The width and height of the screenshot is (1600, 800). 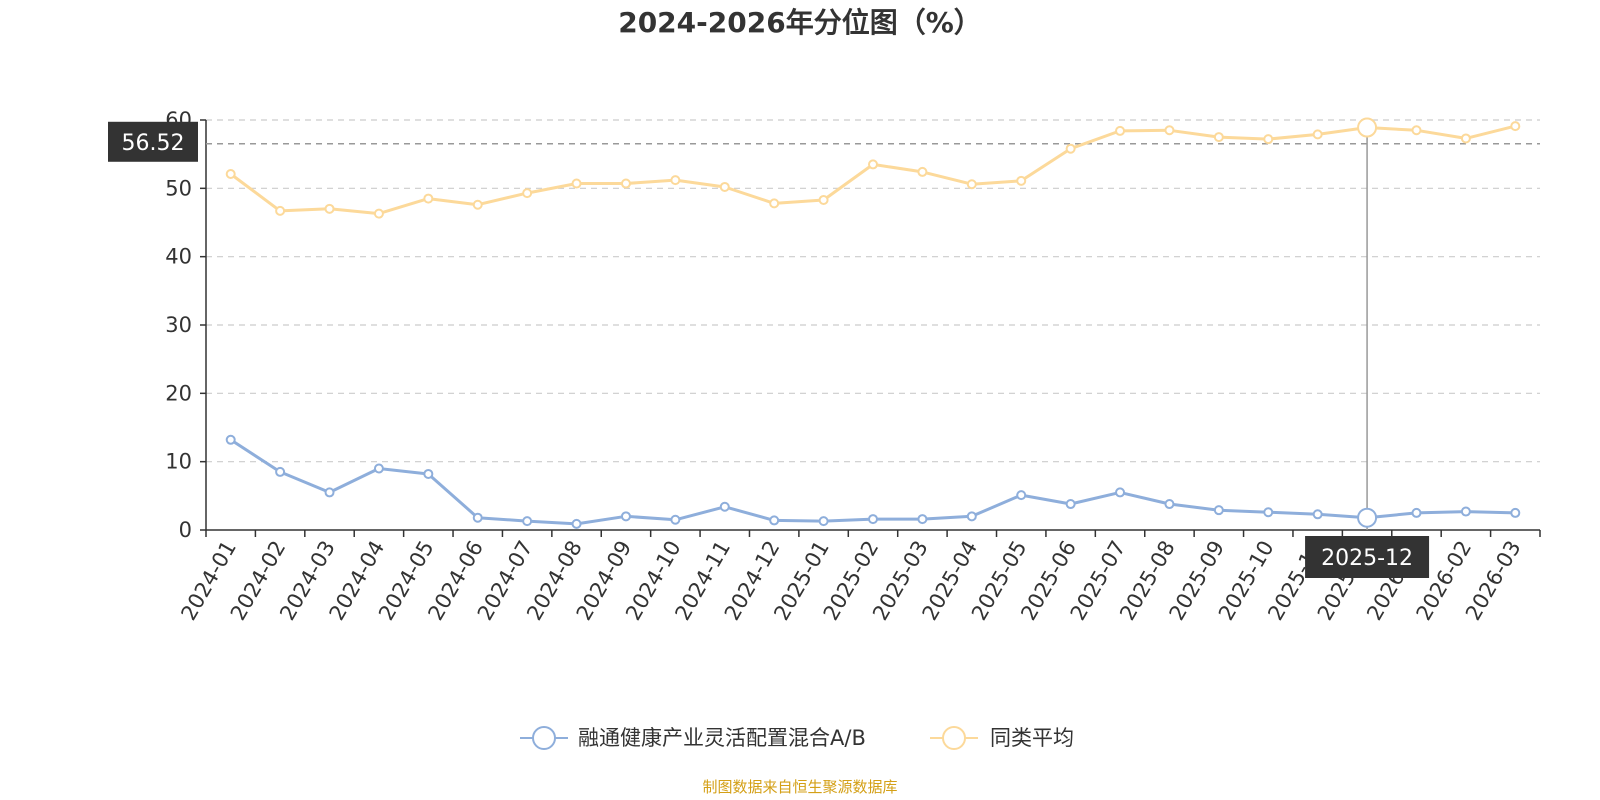 I want to click on chart-title: 2024-2026年分位图（%）, so click(x=800, y=22).